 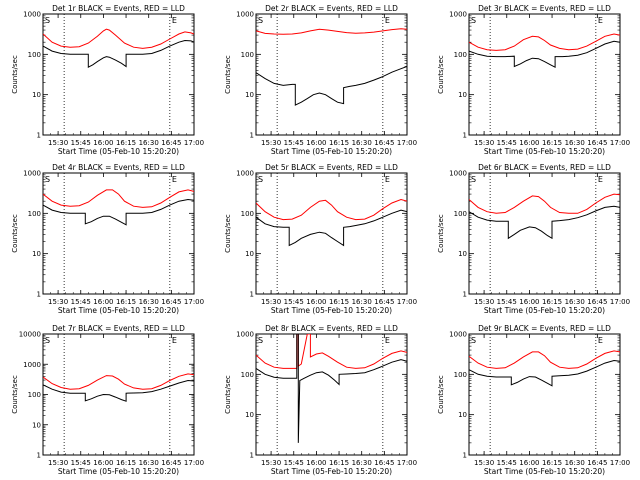 I want to click on panel-title: Det 4r BLACK = Events, RED = LLD, so click(x=118, y=167).